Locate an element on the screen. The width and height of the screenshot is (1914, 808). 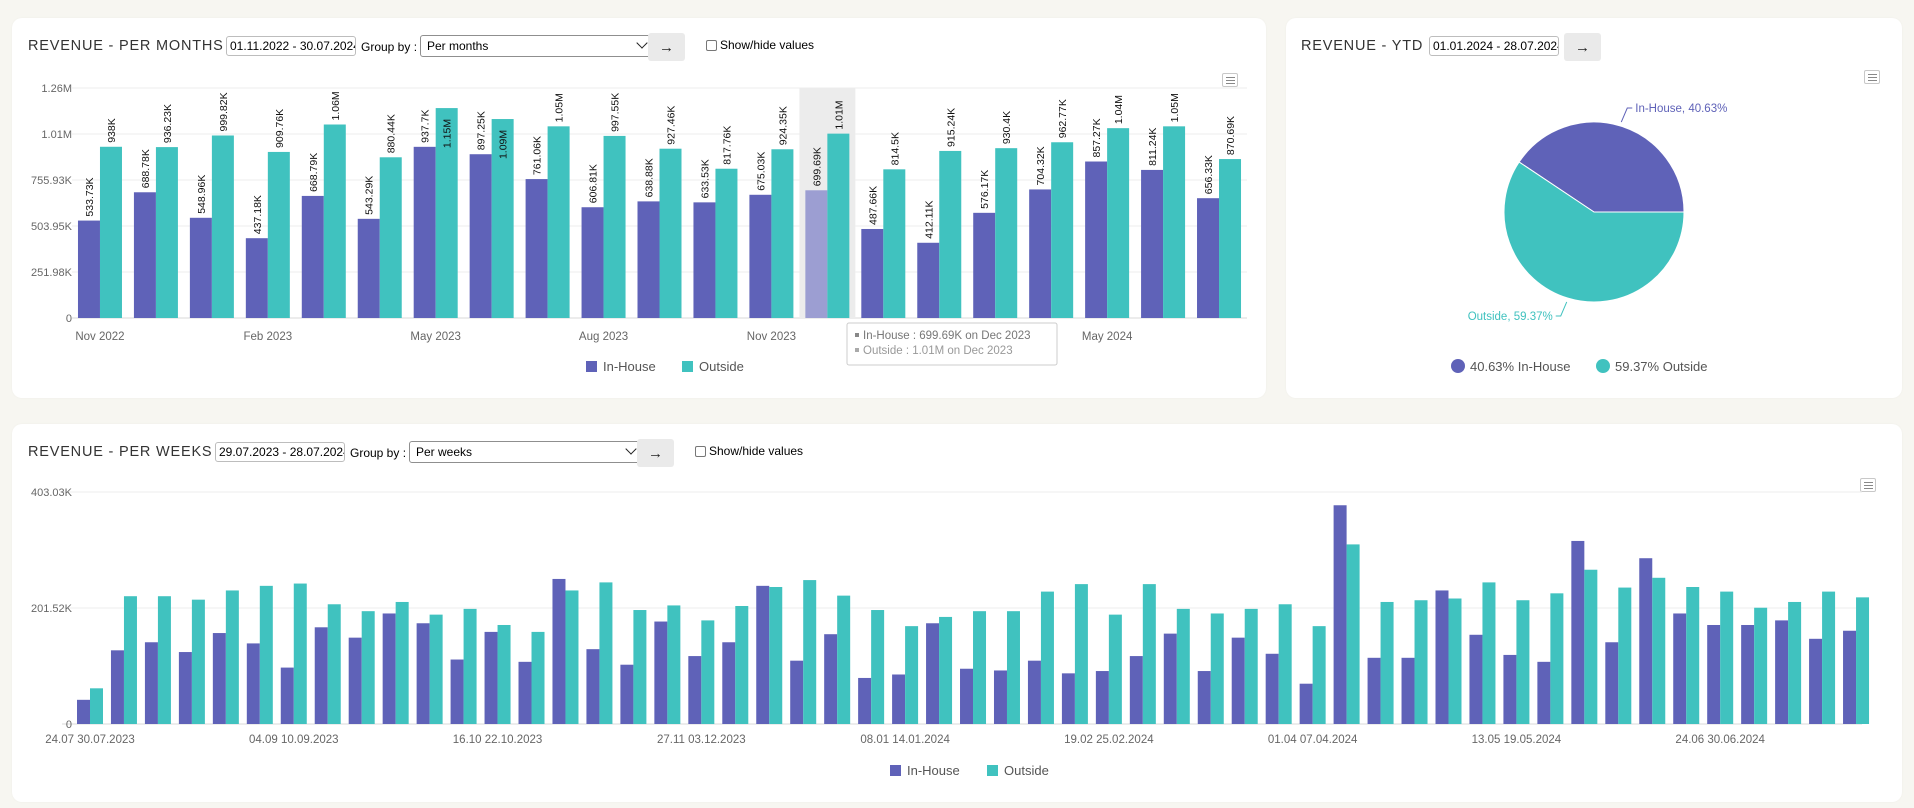
pie-leader-line is located at coordinates (1561, 309).